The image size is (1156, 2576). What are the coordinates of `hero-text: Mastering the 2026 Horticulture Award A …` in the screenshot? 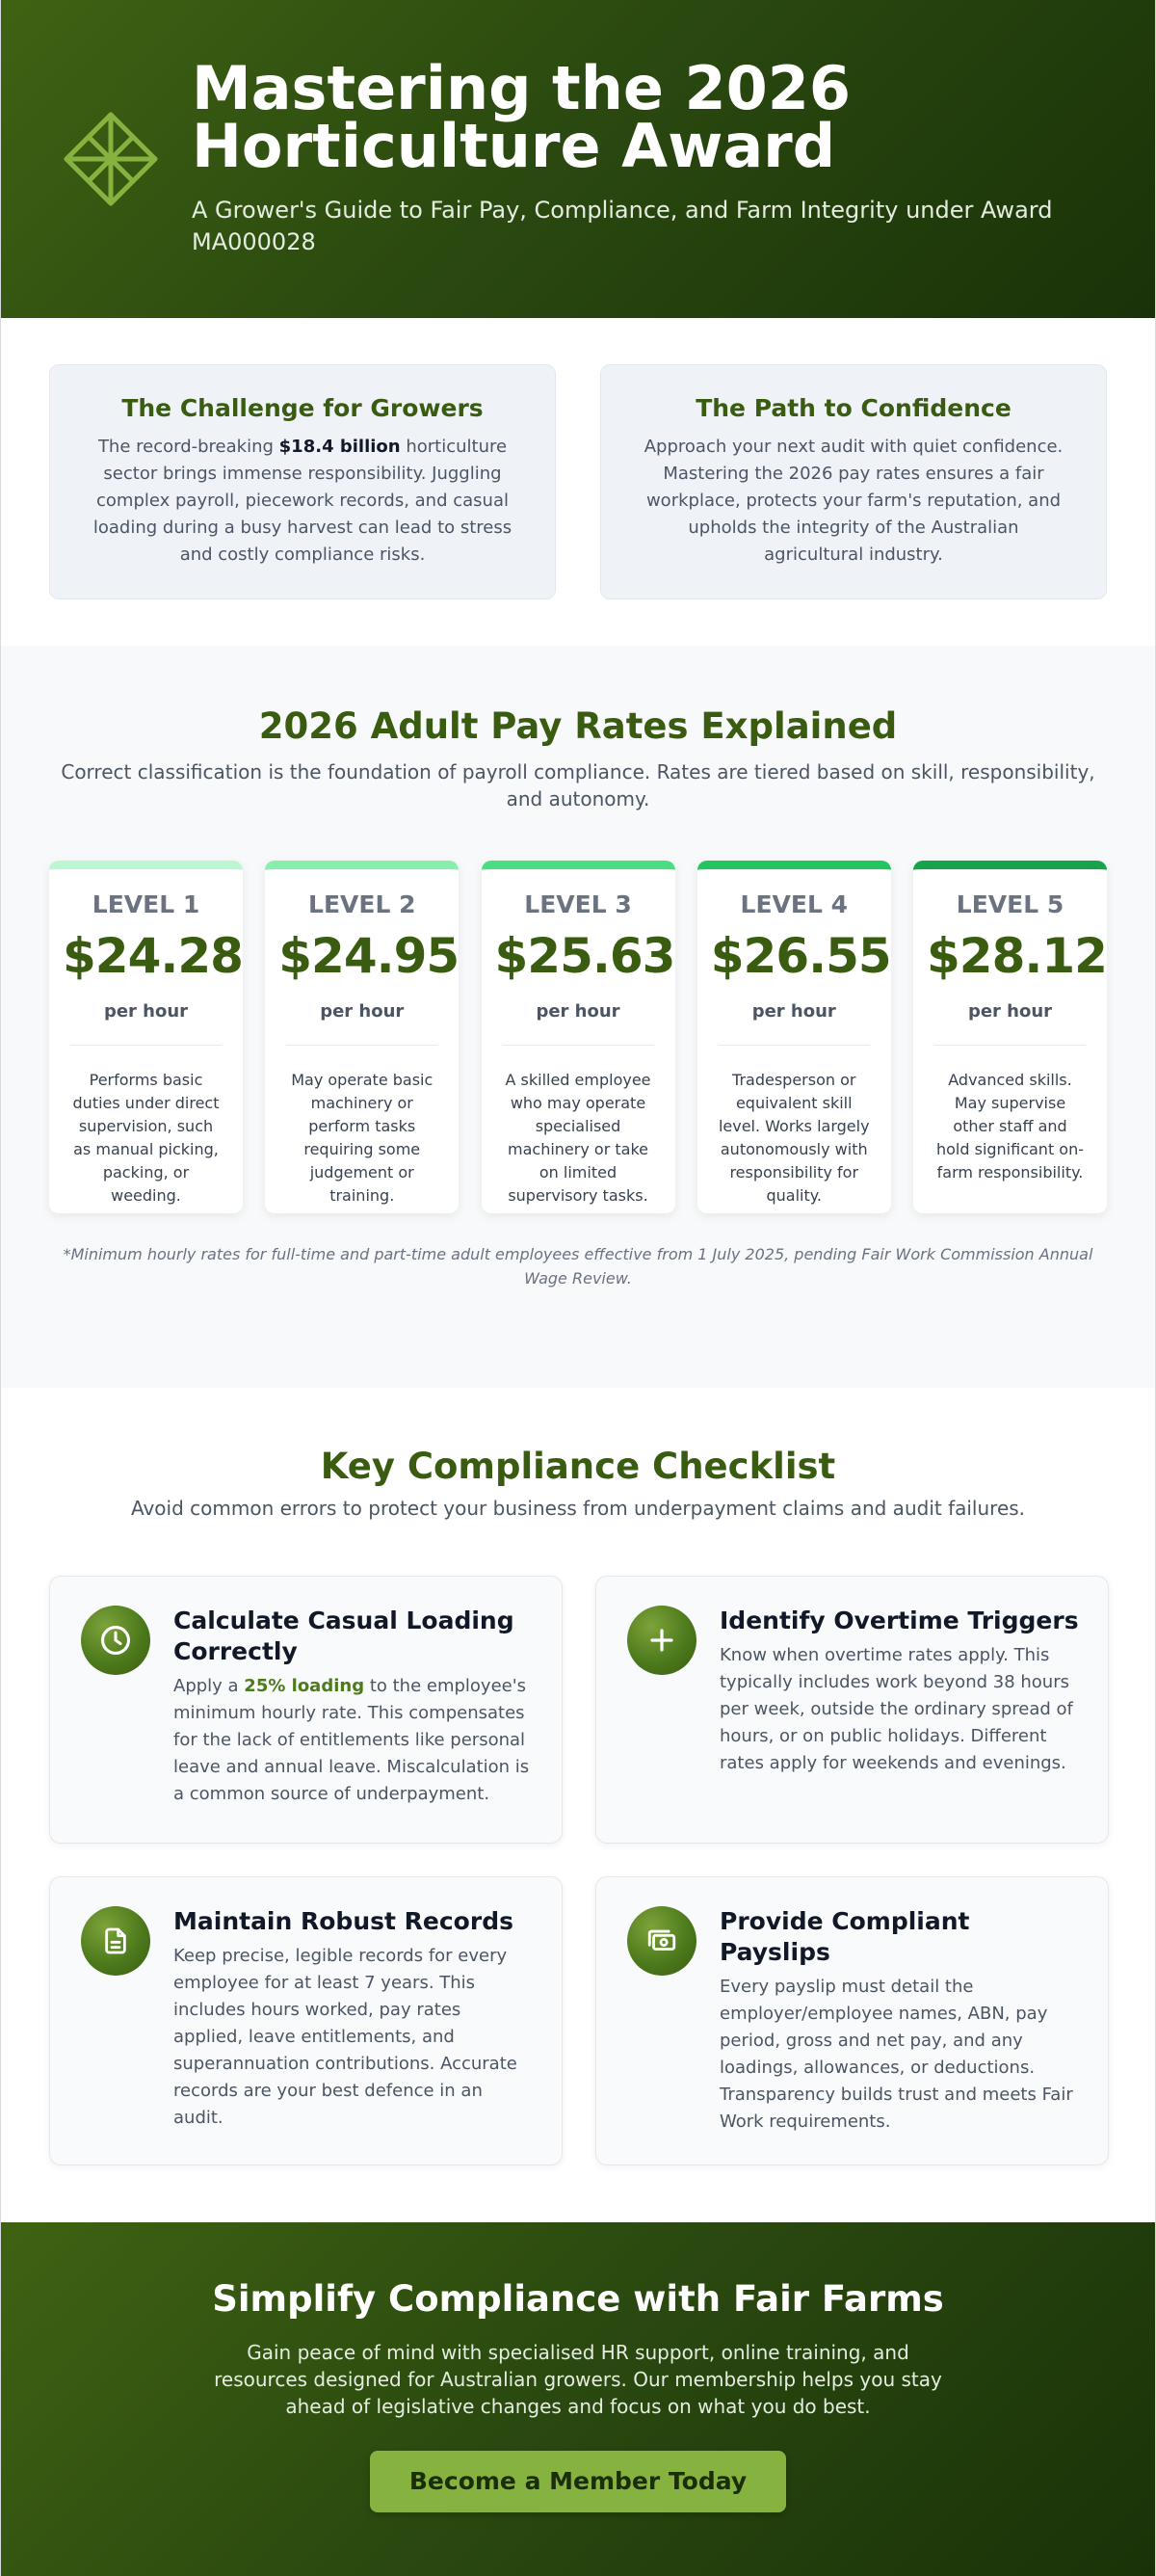 It's located at (642, 155).